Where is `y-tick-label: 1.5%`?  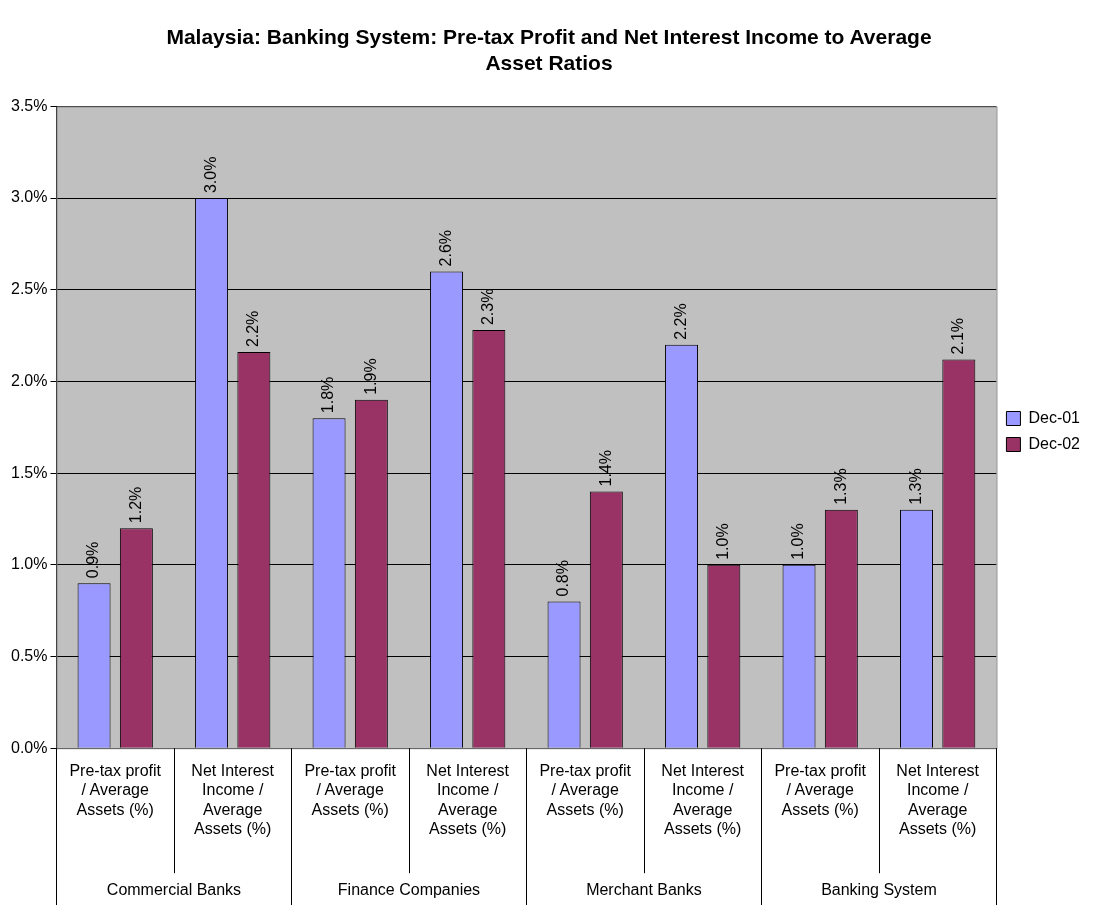
y-tick-label: 1.5% is located at coordinates (29, 472).